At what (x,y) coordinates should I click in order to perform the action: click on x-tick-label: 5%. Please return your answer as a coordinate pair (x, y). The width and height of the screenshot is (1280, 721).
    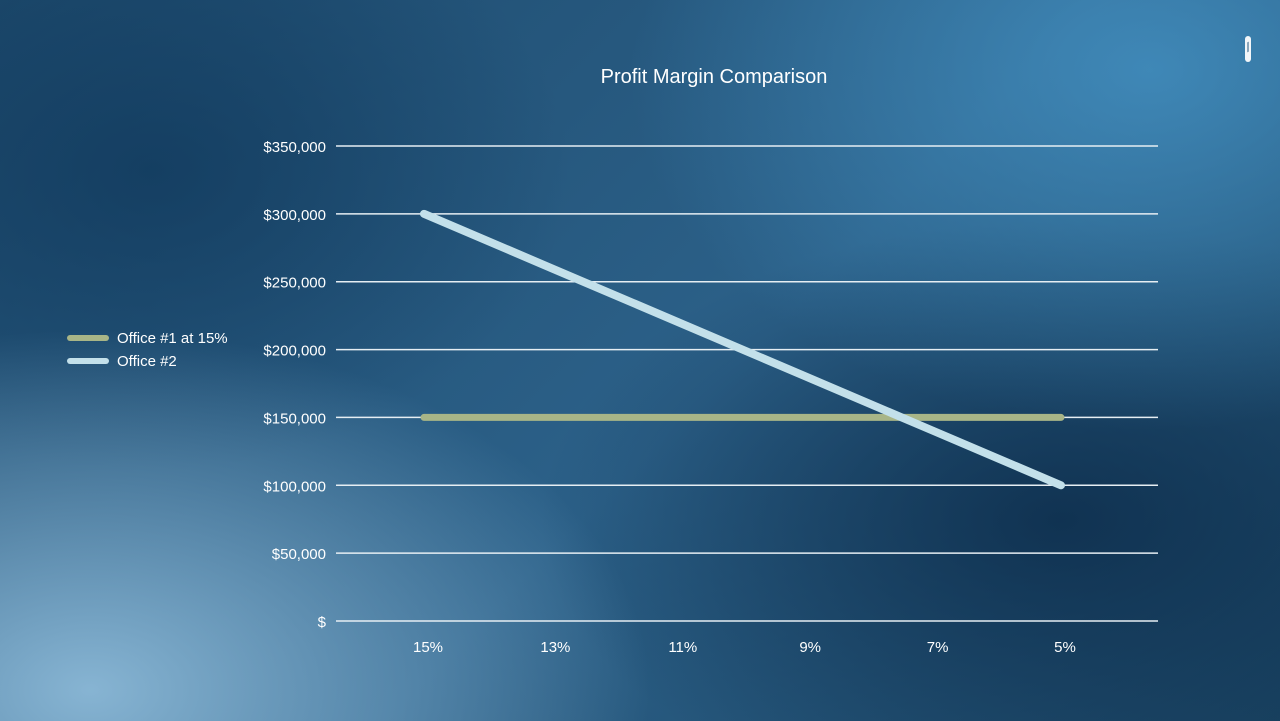
    Looking at the image, I should click on (1065, 647).